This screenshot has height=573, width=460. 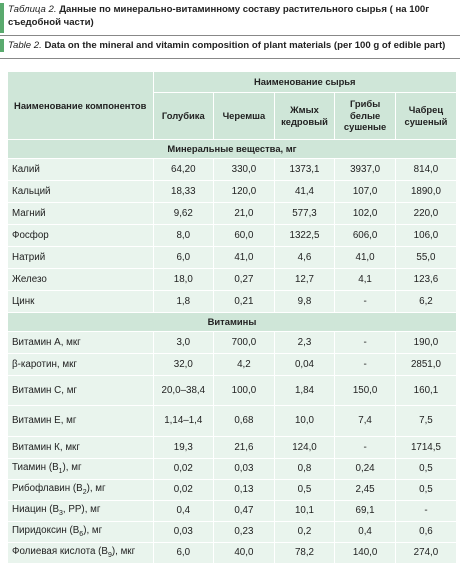 What do you see at coordinates (81, 235) in the screenshot?
I see `component-name: Фосфор` at bounding box center [81, 235].